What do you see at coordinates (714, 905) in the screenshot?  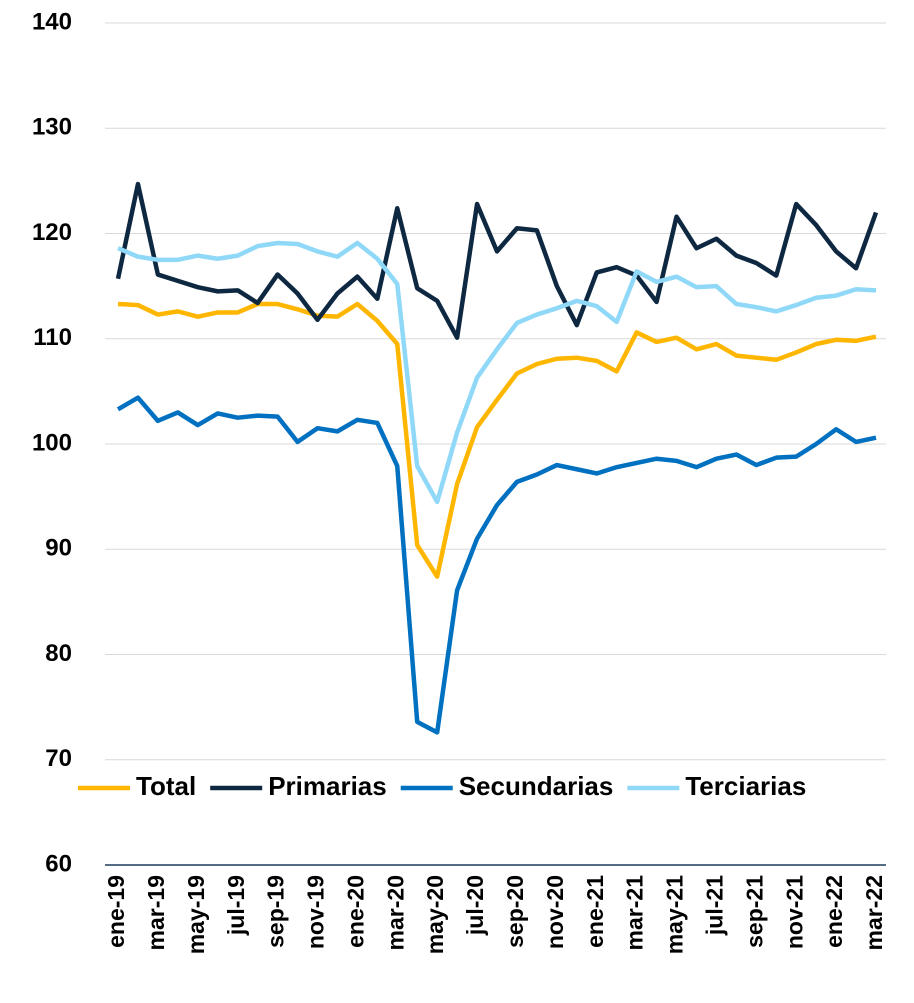 I see `x-tick-label: jul-21` at bounding box center [714, 905].